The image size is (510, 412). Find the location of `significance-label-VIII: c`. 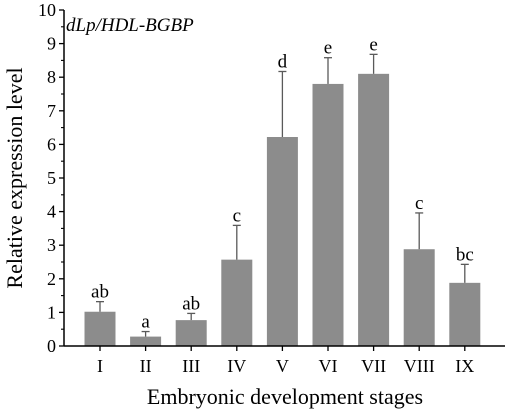

significance-label-VIII: c is located at coordinates (419, 203).